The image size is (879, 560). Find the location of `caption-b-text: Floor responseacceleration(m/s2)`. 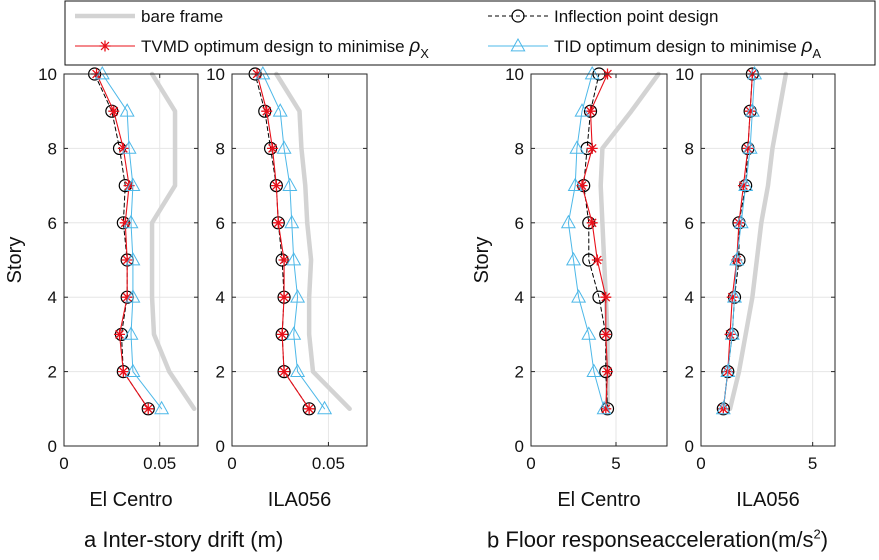

caption-b-text: Floor responseacceleration(m/s2) is located at coordinates (667, 540).